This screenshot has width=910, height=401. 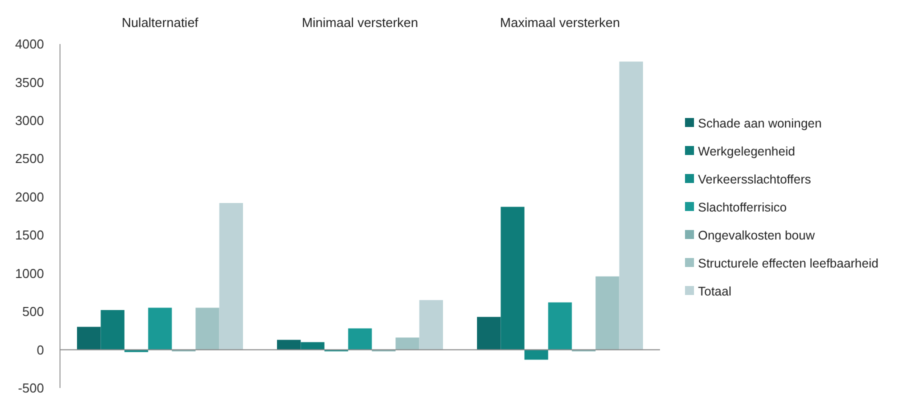 What do you see at coordinates (29, 120) in the screenshot?
I see `y-tick-label: 3000` at bounding box center [29, 120].